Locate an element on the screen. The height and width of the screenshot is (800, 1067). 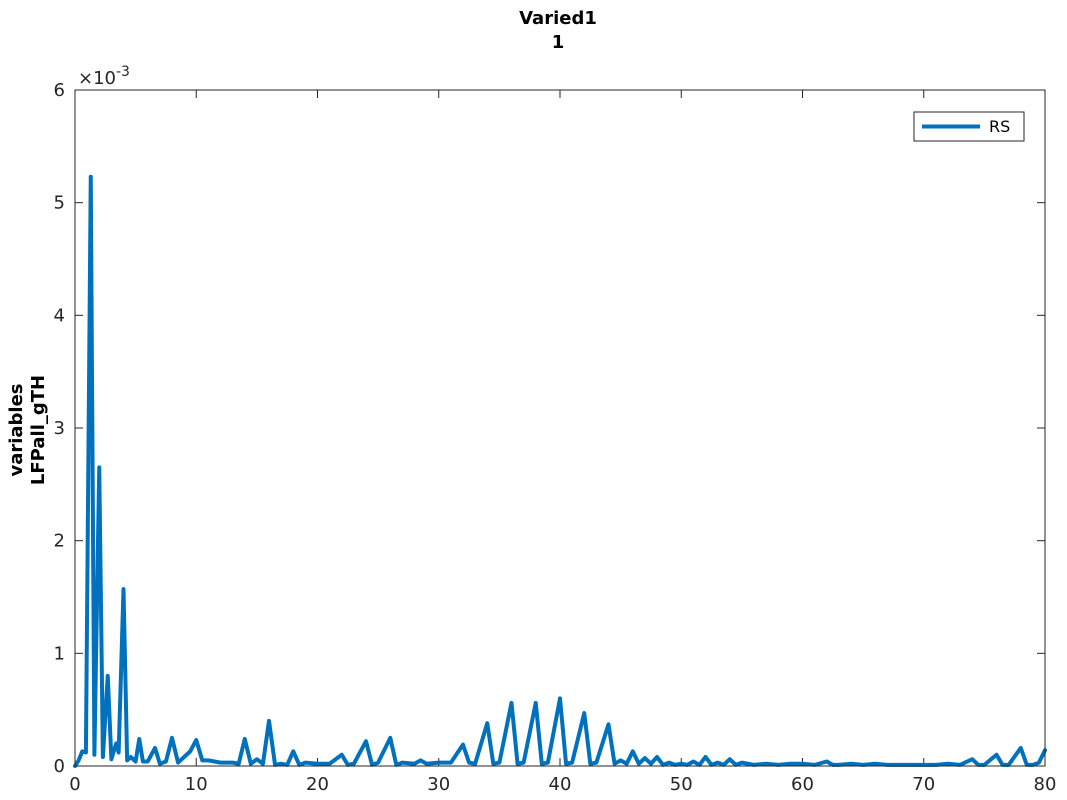
y-tick-label: 6 is located at coordinates (59, 90).